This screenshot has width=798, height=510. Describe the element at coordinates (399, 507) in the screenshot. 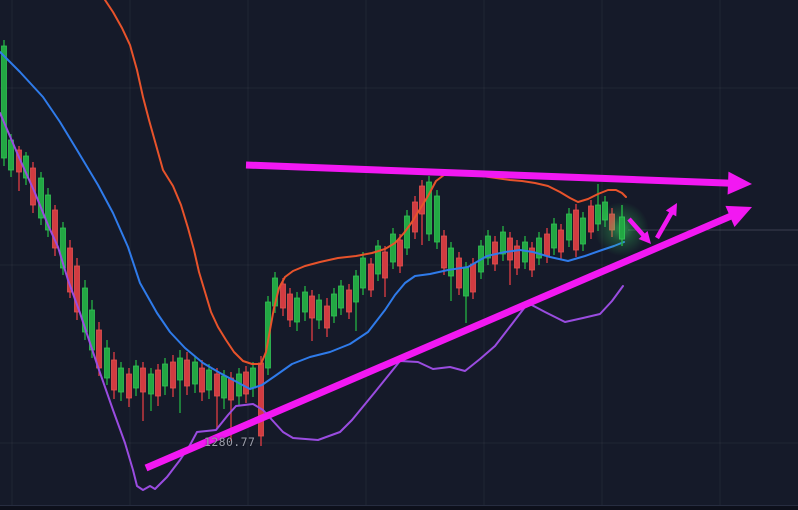

I see `time-axis-strip` at that location.